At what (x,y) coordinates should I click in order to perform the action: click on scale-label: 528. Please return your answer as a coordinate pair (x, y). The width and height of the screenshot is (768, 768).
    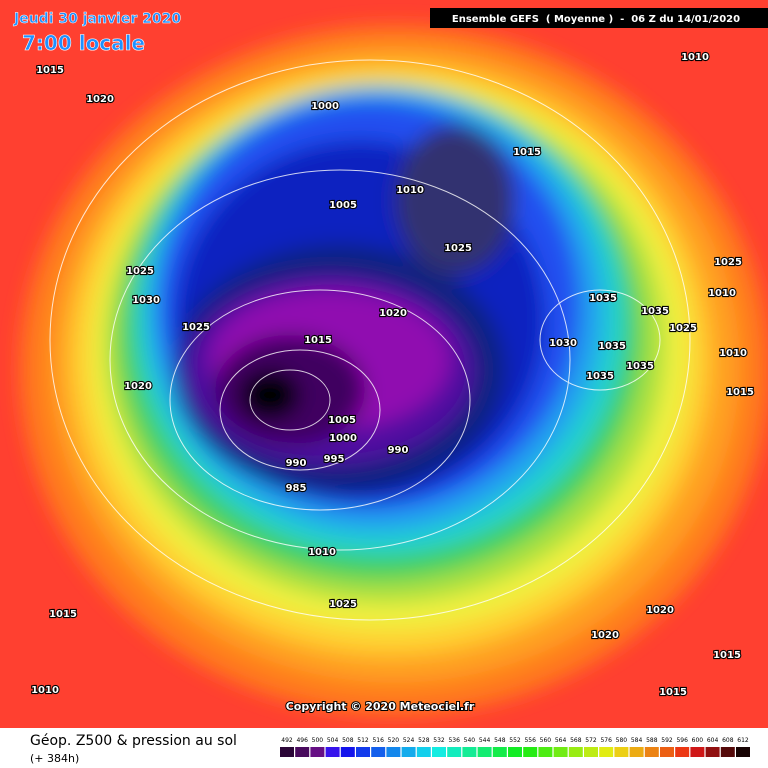
    Looking at the image, I should click on (424, 740).